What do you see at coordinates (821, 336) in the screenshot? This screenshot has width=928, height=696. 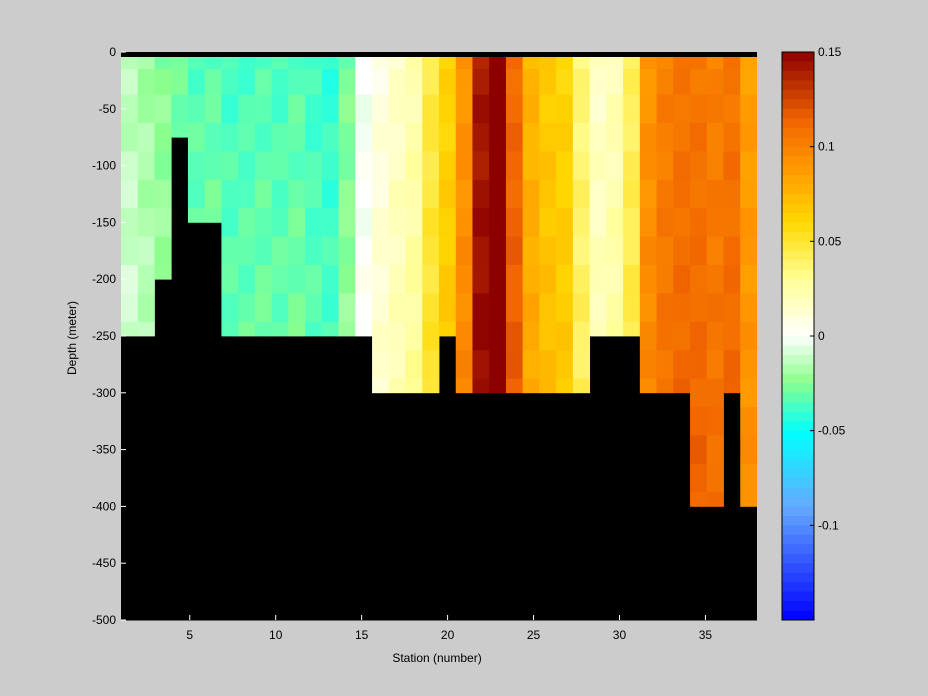 I see `colorbar-tick-label: 0` at bounding box center [821, 336].